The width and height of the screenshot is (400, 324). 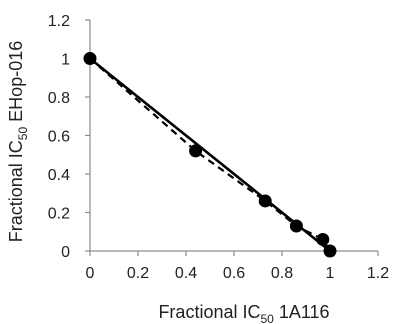 What do you see at coordinates (59, 98) in the screenshot?
I see `y-tick-label: 0.8` at bounding box center [59, 98].